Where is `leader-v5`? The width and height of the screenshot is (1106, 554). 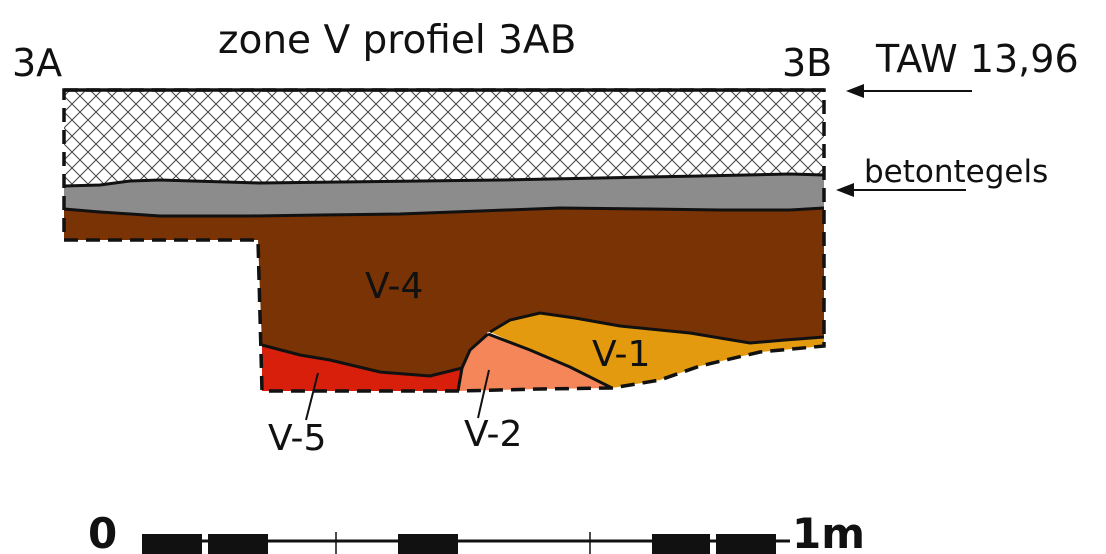 leader-v5 is located at coordinates (312, 396).